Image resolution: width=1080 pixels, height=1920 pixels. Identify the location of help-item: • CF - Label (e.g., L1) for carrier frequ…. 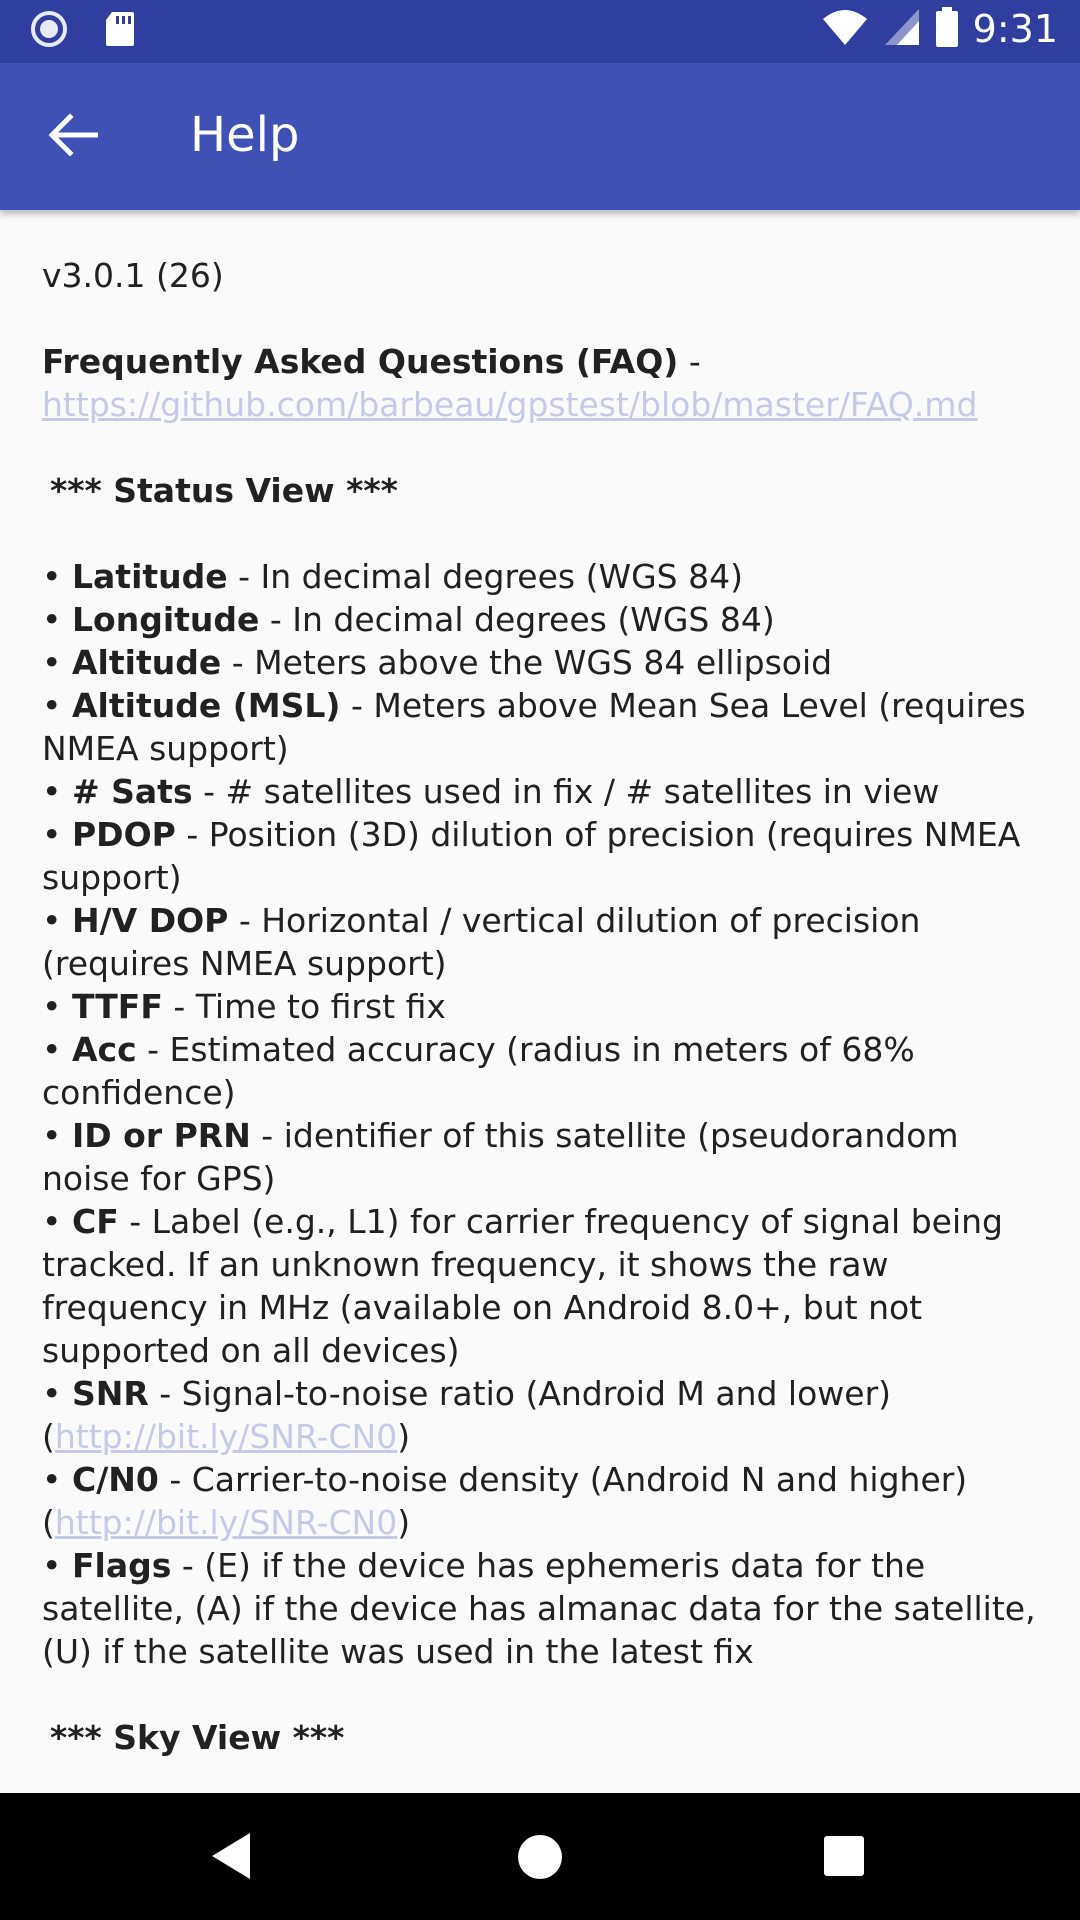
(542, 1286).